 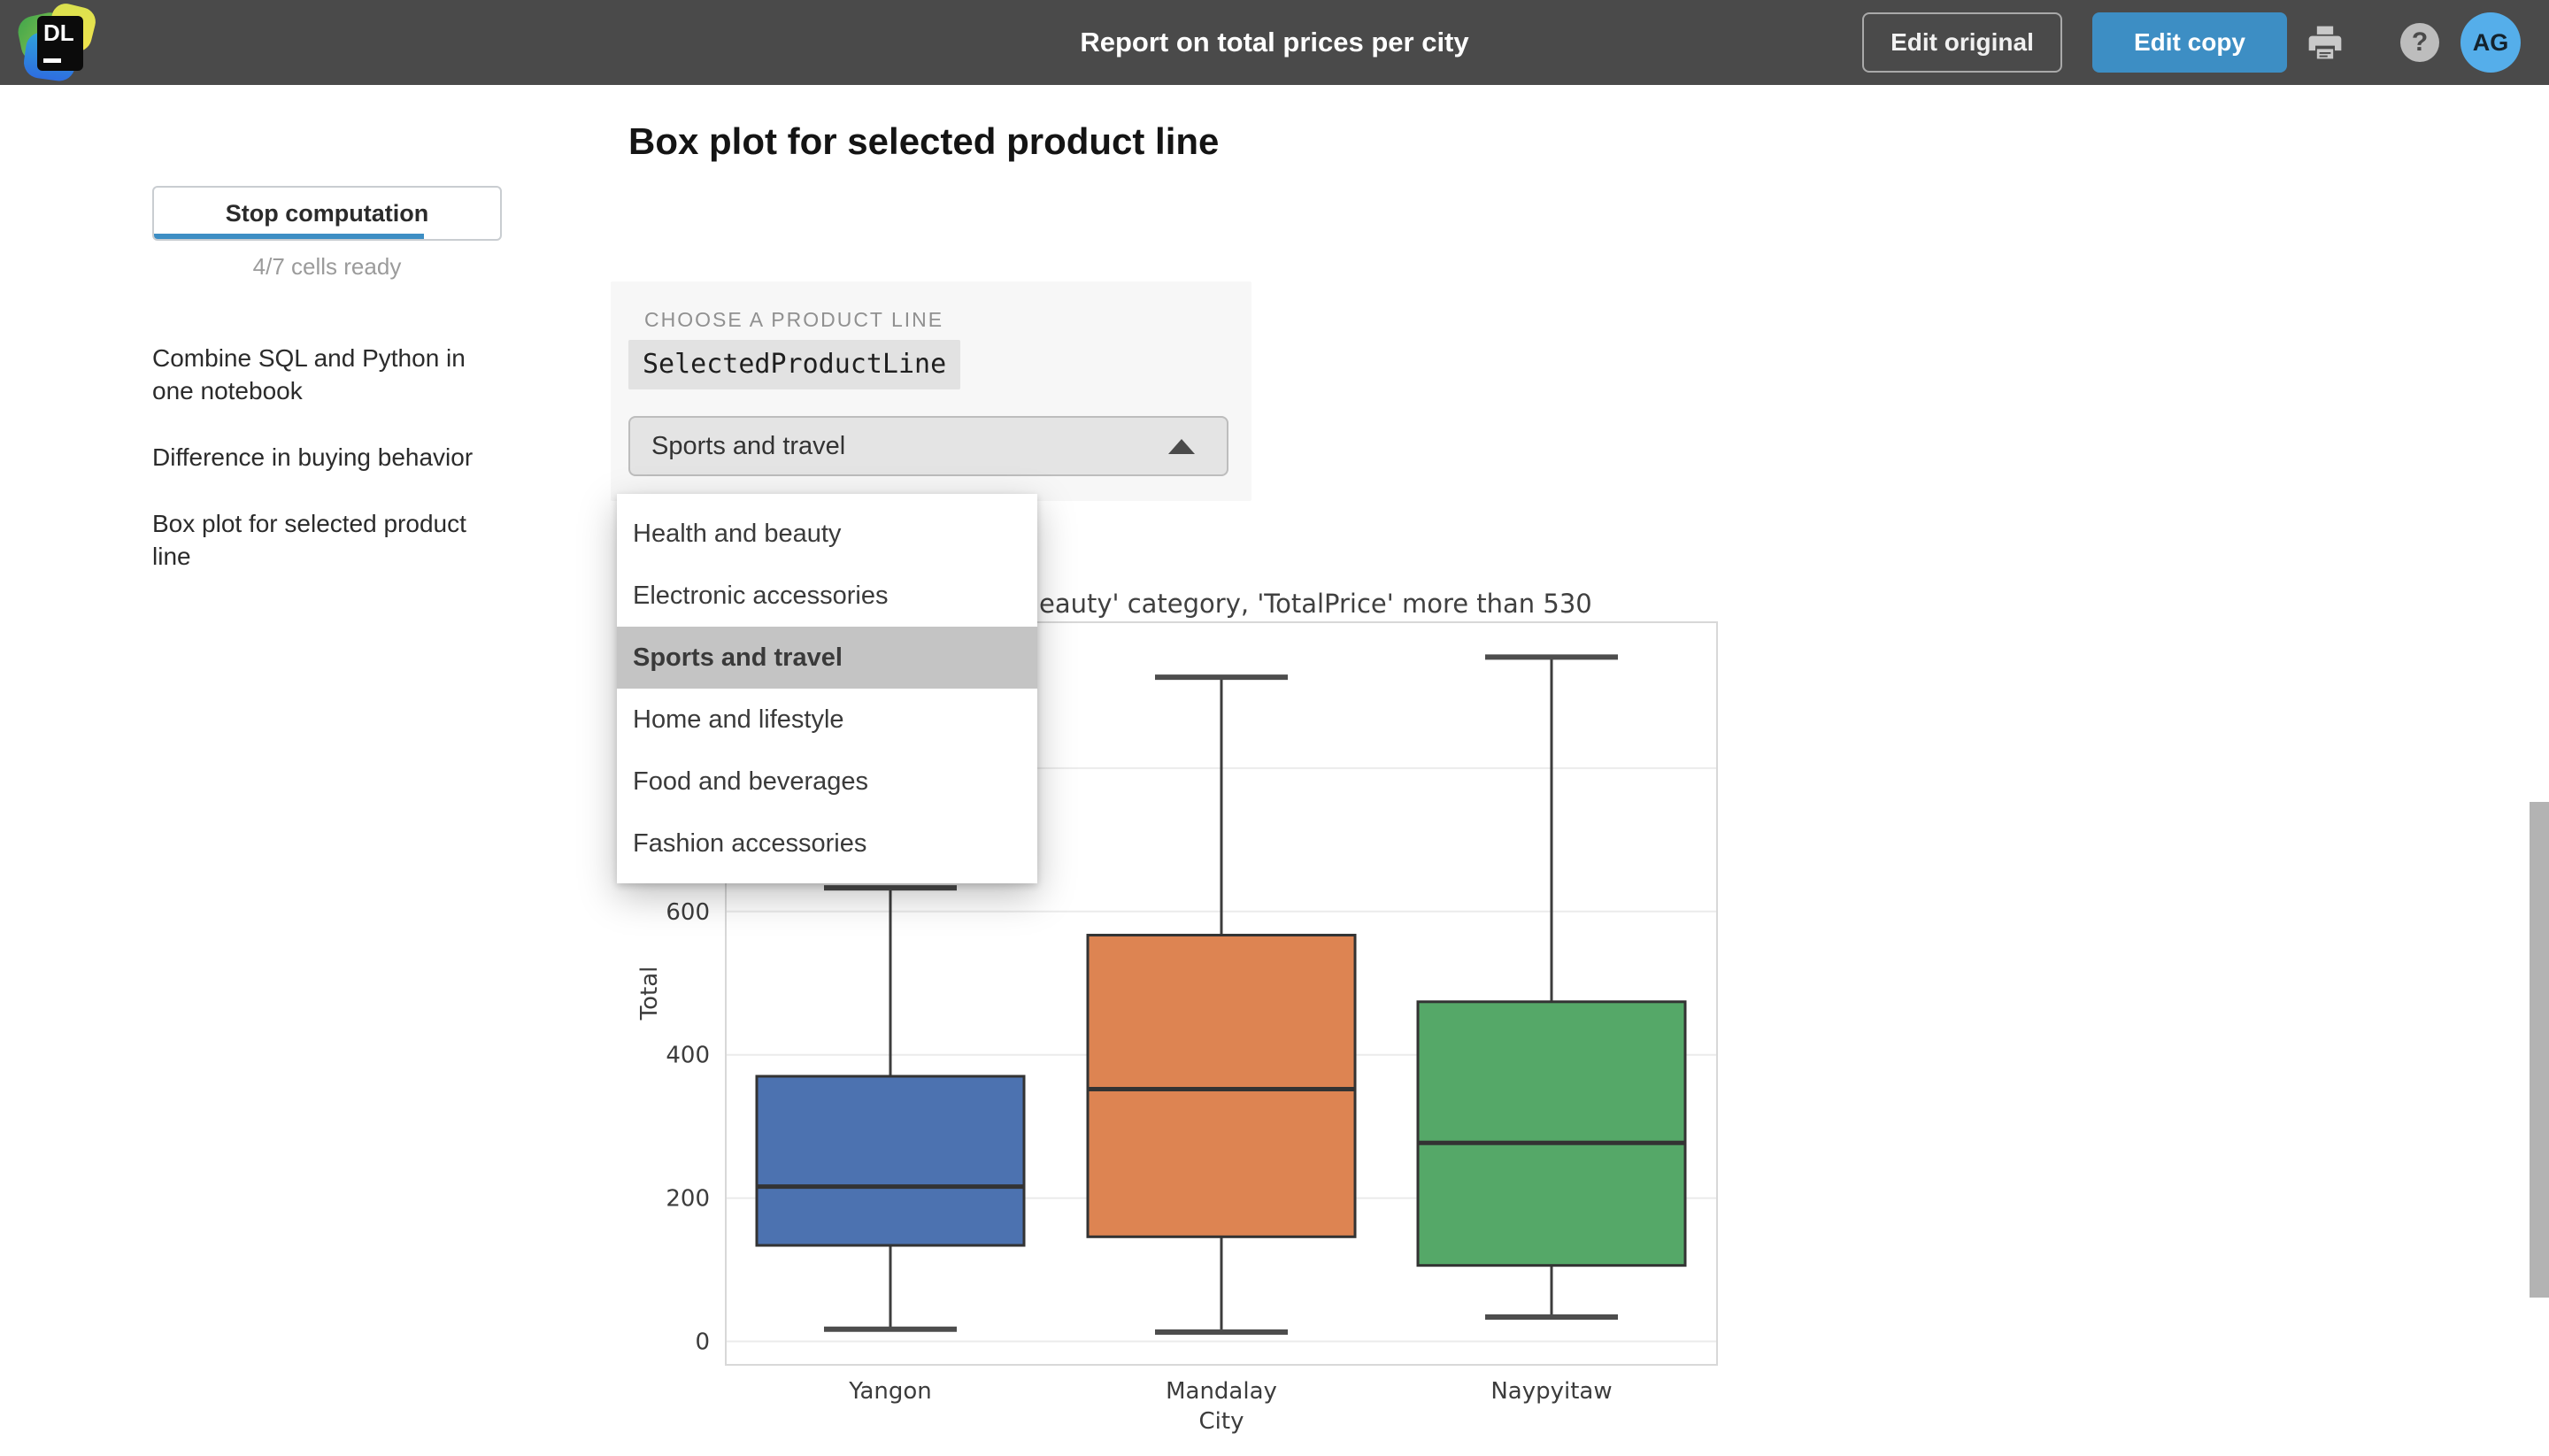 What do you see at coordinates (313, 457) in the screenshot?
I see `sidebar-item-difference-buying-behavior: Difference in buying behavior` at bounding box center [313, 457].